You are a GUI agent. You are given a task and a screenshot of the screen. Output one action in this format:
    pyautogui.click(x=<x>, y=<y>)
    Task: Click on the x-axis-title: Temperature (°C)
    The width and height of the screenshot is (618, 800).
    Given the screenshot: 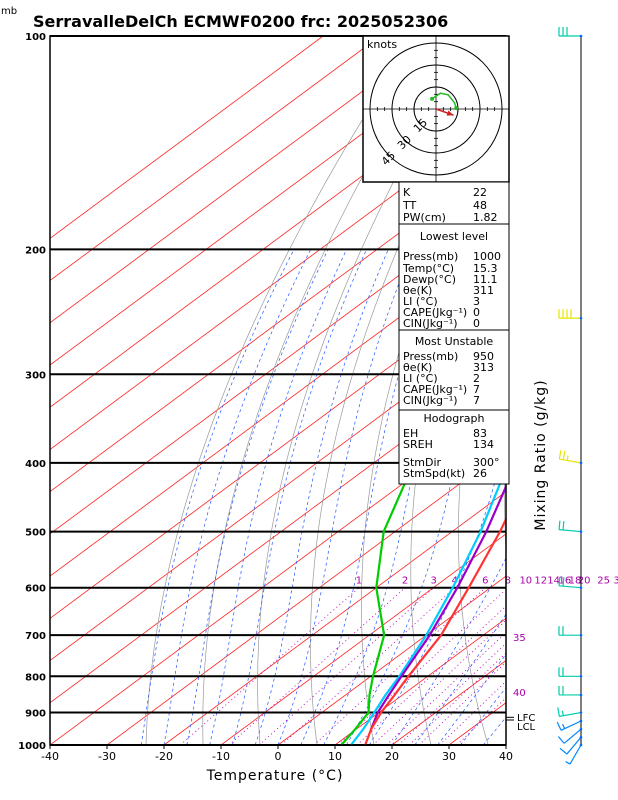 What is the action you would take?
    pyautogui.click(x=275, y=776)
    